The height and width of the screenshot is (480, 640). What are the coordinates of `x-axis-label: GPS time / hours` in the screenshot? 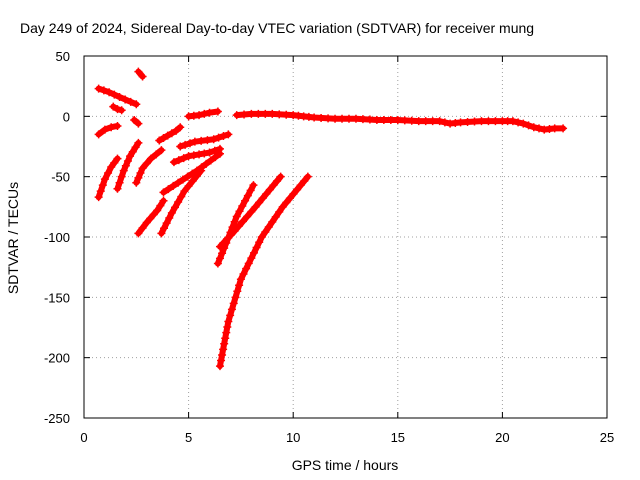 It's located at (345, 465).